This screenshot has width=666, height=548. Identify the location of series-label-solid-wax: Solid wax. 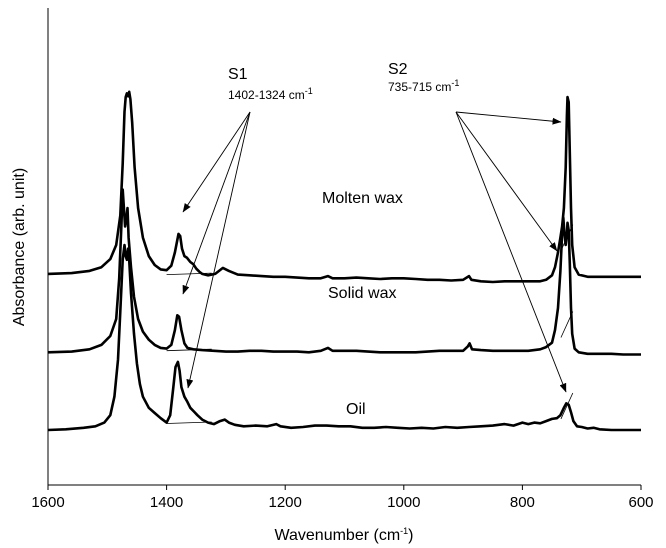
(362, 293).